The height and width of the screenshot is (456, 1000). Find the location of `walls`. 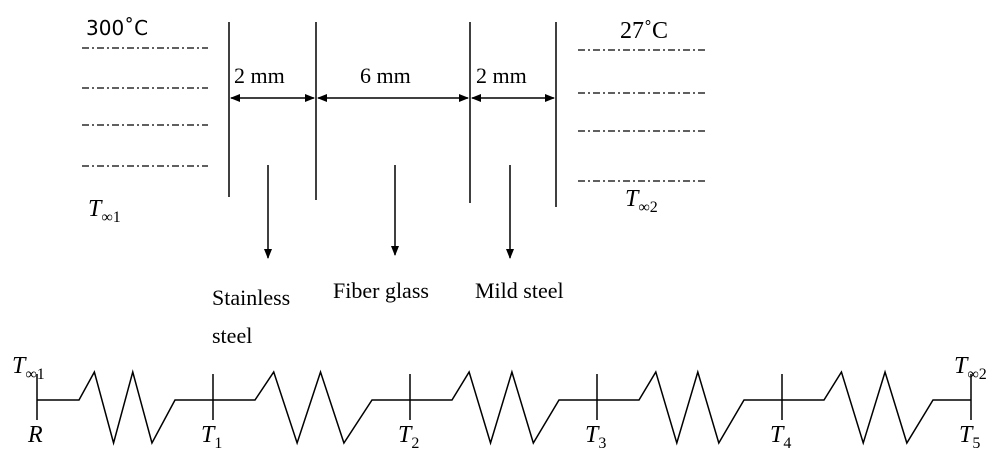

walls is located at coordinates (392, 114).